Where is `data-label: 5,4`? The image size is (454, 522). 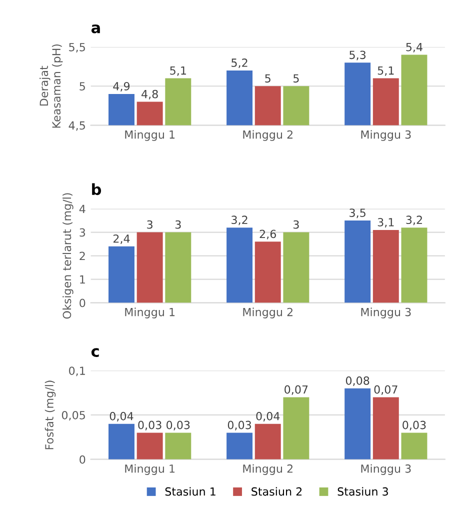
data-label: 5,4 is located at coordinates (414, 47).